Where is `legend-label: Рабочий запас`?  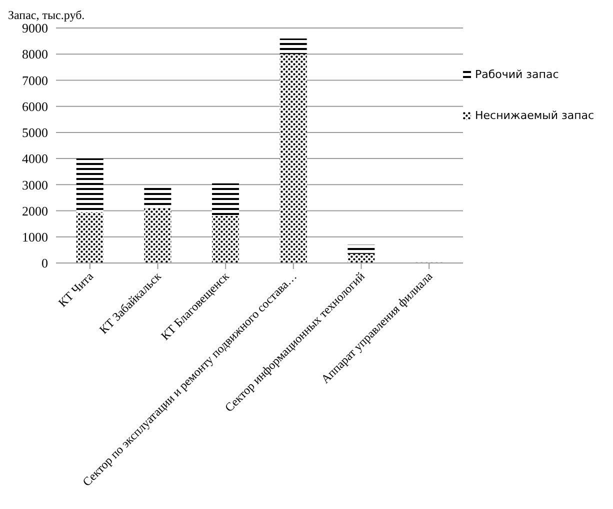
legend-label: Рабочий запас is located at coordinates (517, 74).